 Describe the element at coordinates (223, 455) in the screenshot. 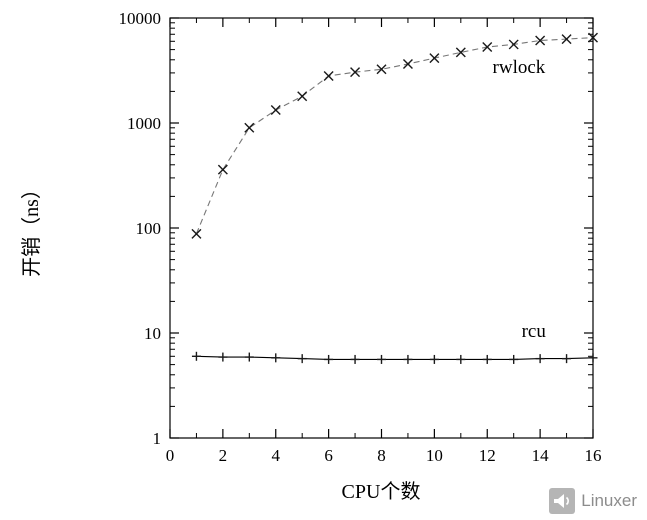

I see `x-tick-label: 2` at that location.